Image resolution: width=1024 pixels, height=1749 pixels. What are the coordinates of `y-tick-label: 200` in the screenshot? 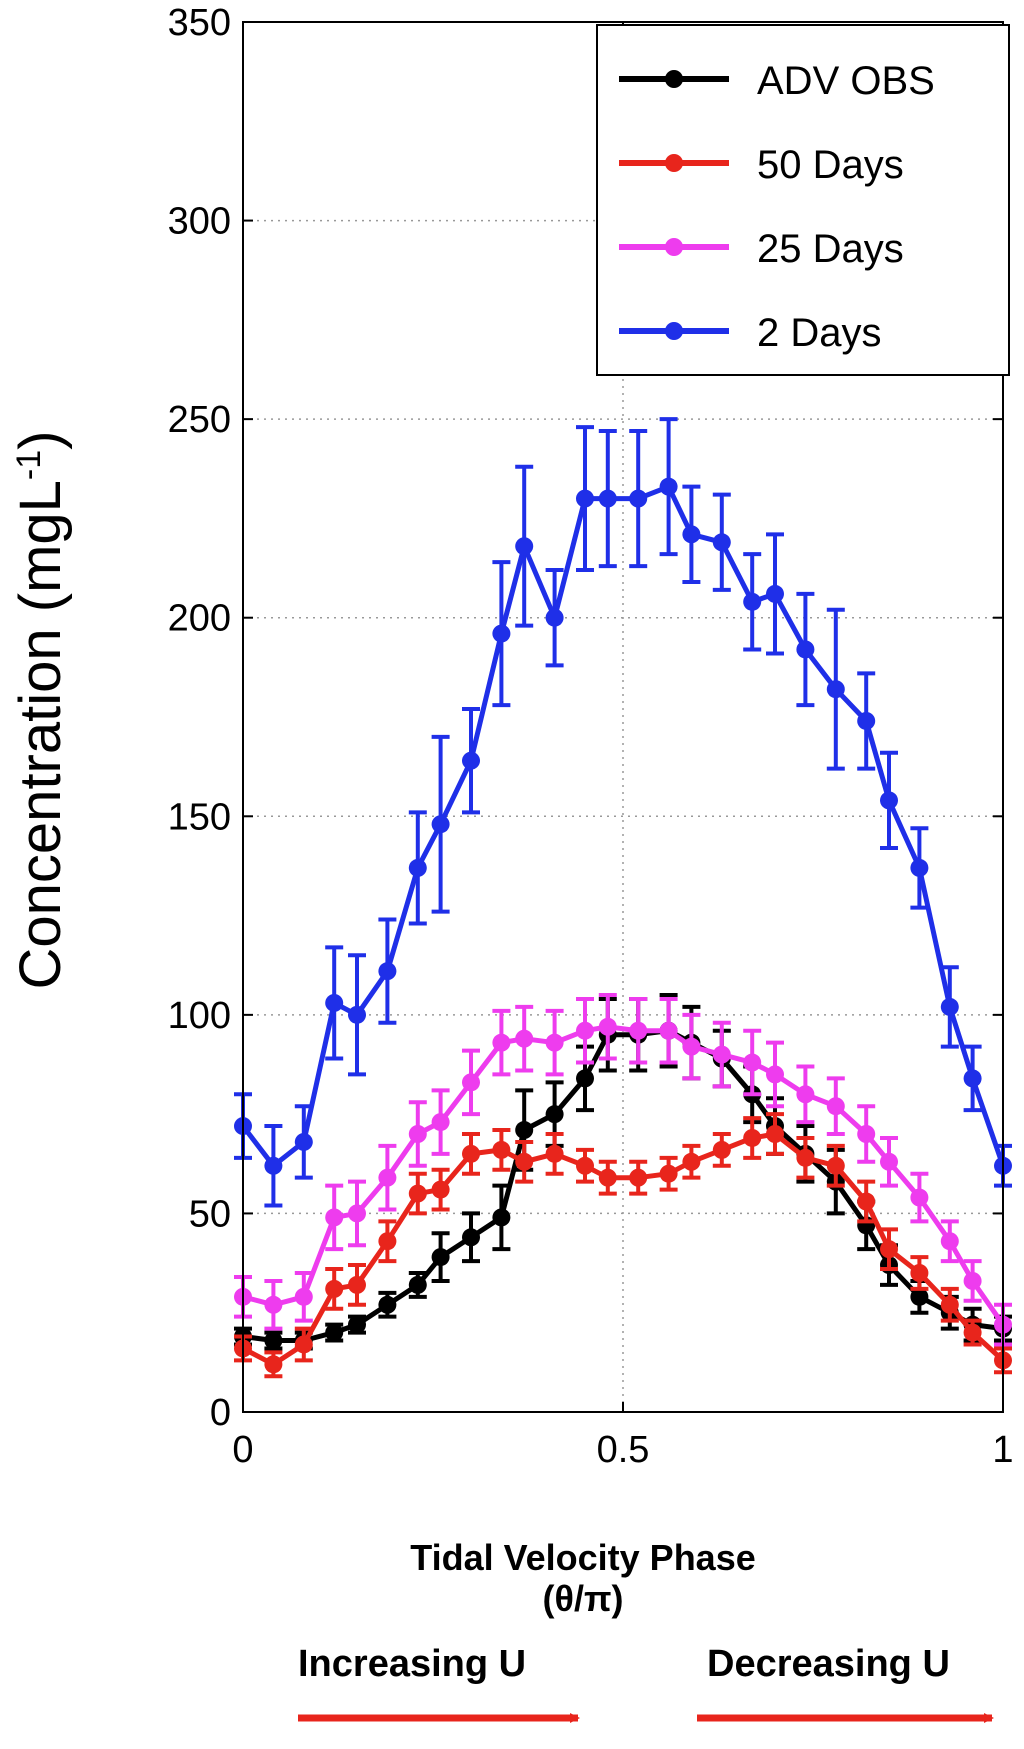 It's located at (199, 619).